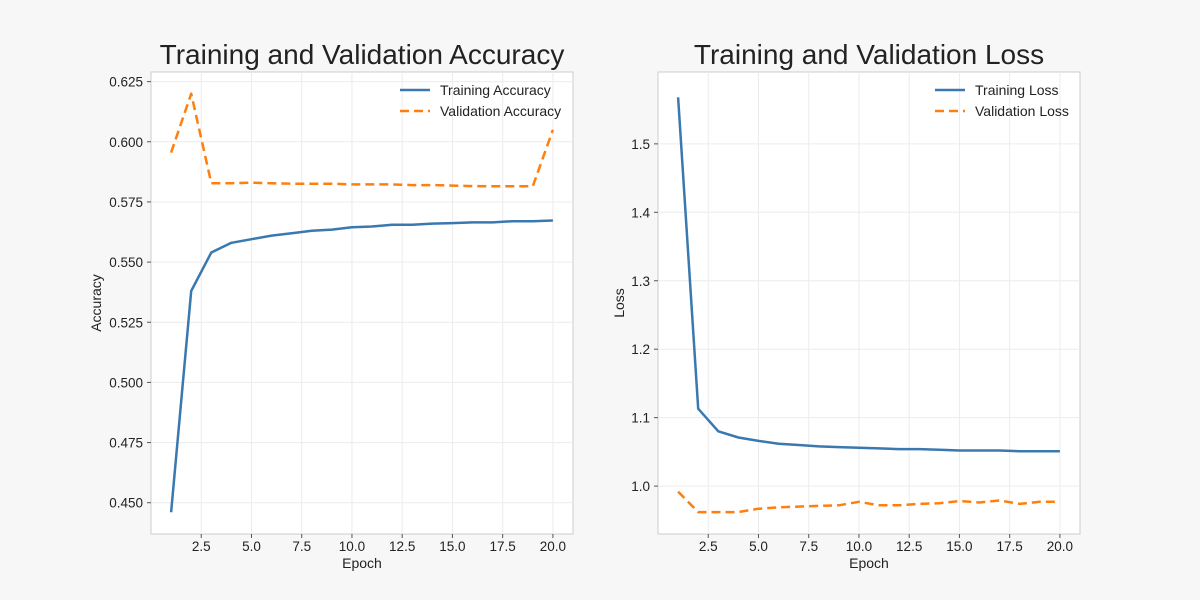 The image size is (1200, 600). What do you see at coordinates (402, 546) in the screenshot?
I see `accuracy-x-tick-label: 12.5` at bounding box center [402, 546].